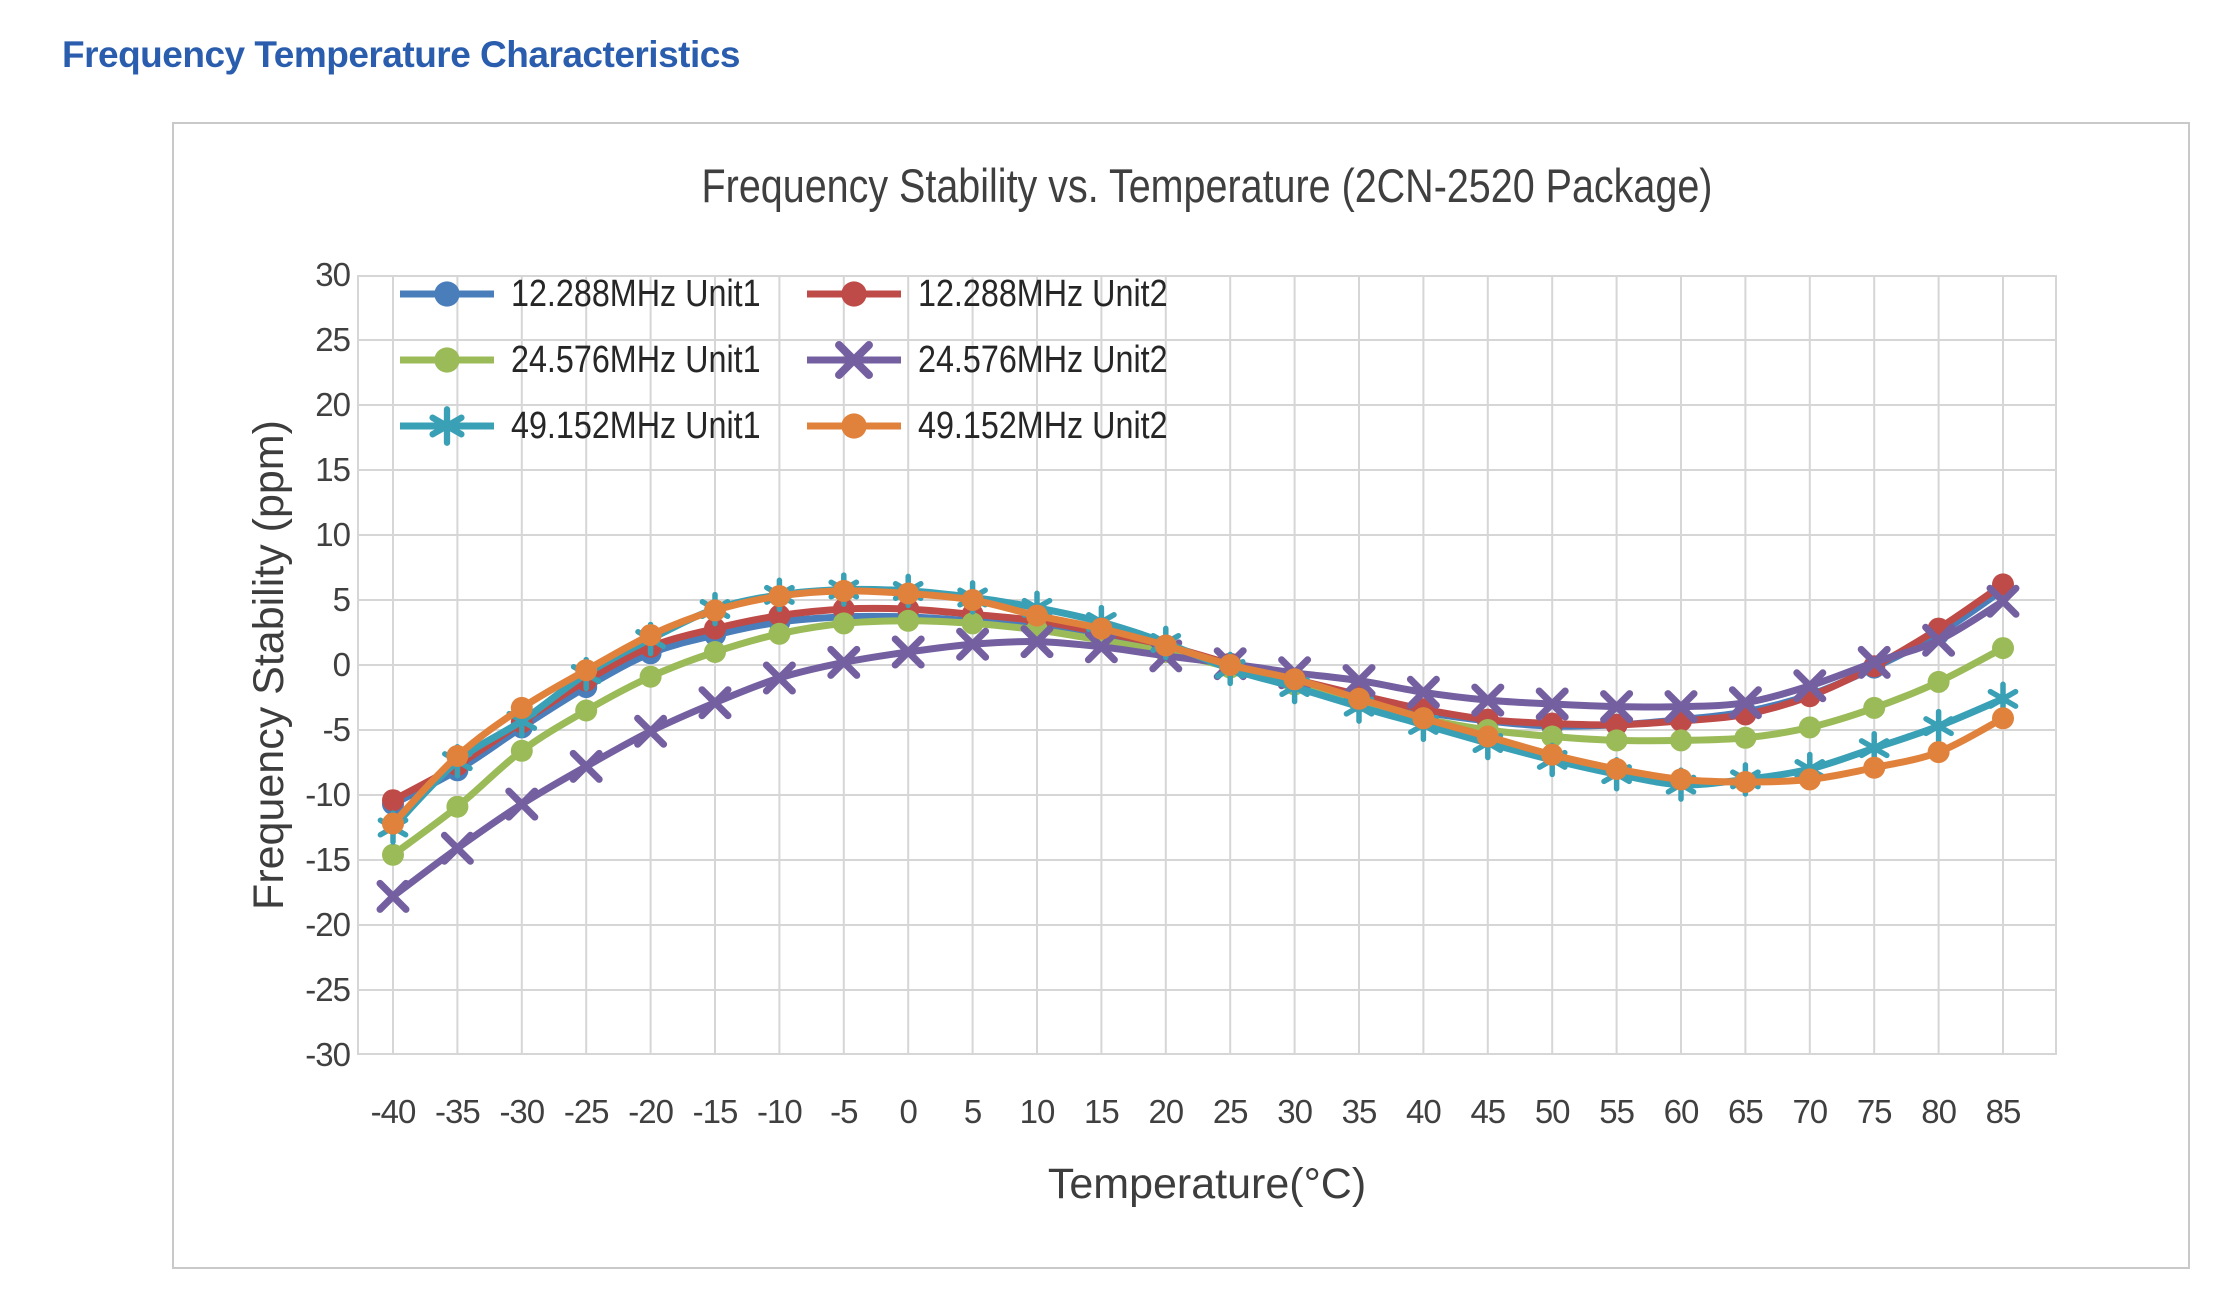  What do you see at coordinates (1746, 1111) in the screenshot?
I see `x-tick-label: 65` at bounding box center [1746, 1111].